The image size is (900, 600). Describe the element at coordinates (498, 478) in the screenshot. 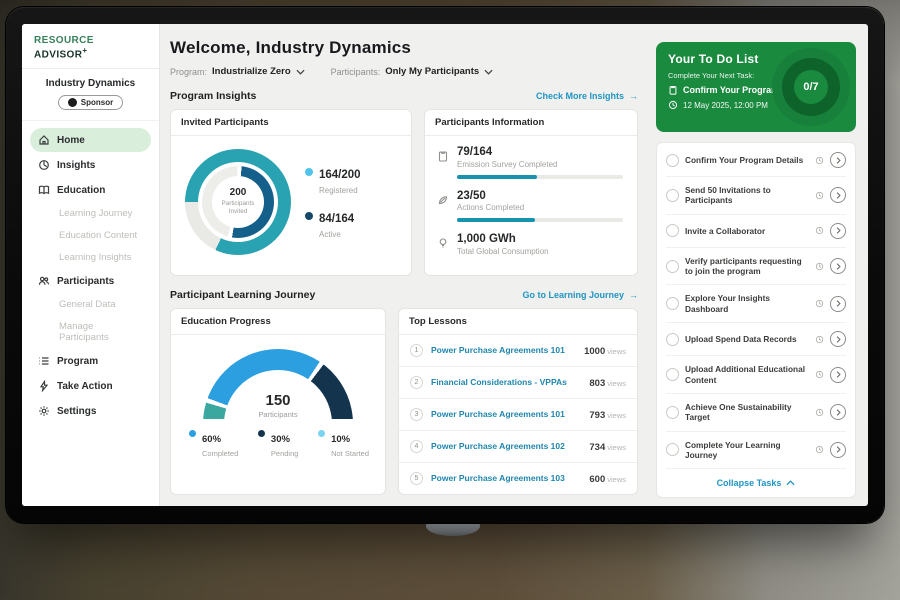

I see `lesson-link: Power Purchase Agreements 103` at that location.